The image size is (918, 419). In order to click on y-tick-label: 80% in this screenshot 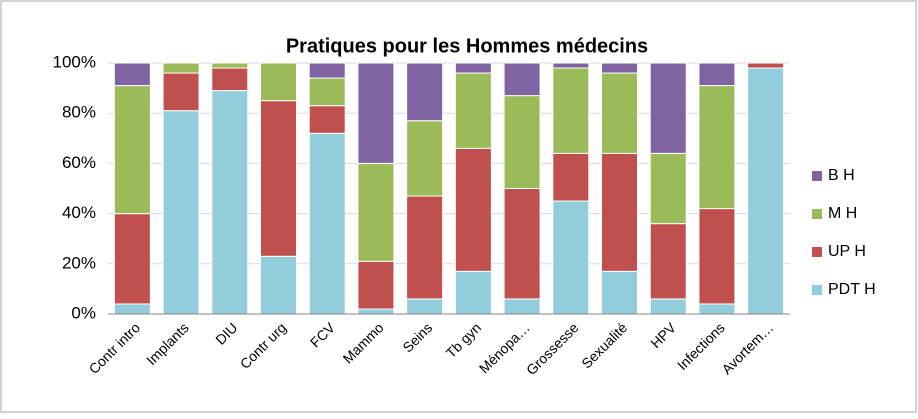, I will do `click(79, 112)`.